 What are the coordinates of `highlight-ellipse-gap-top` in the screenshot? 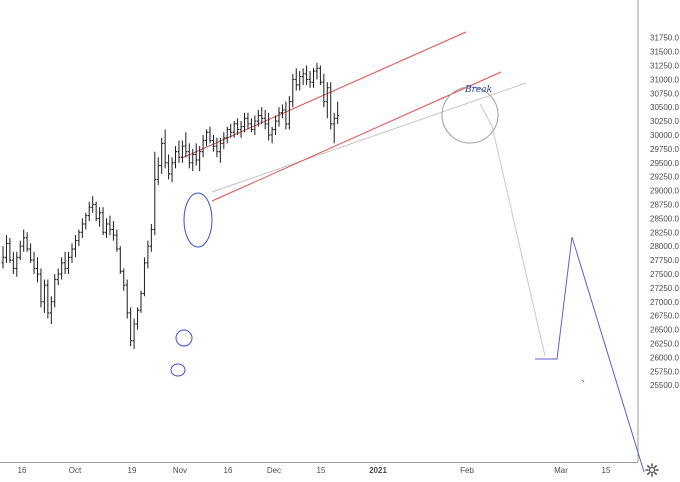 It's located at (184, 338).